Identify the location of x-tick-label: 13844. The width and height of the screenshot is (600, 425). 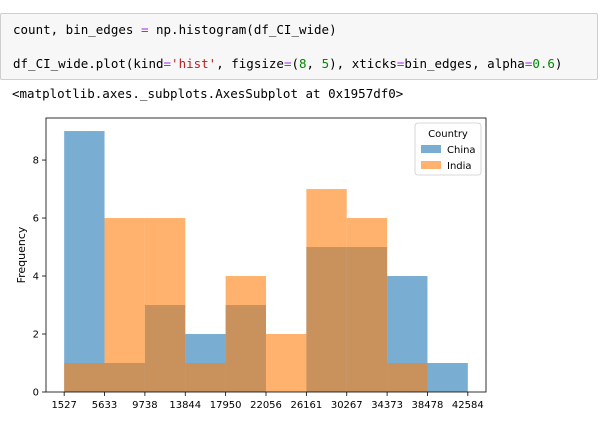
(185, 405).